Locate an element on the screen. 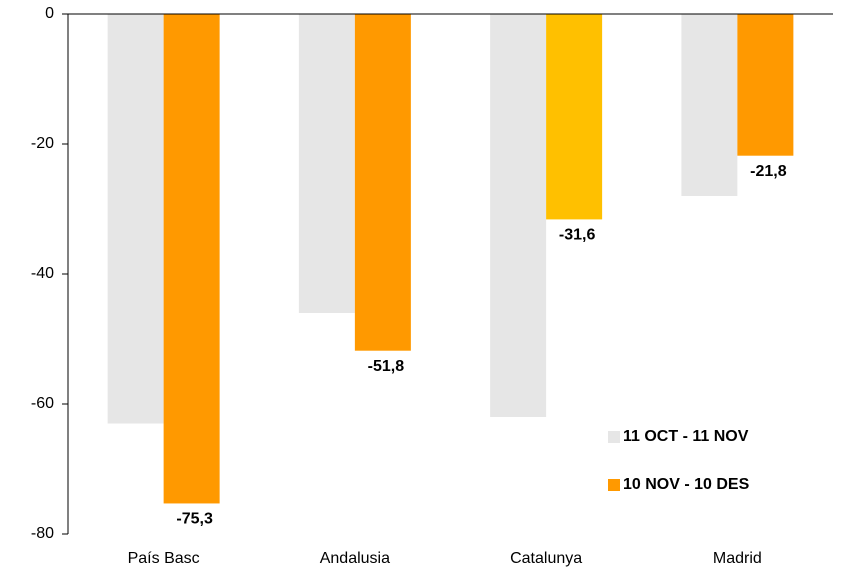  x-tick-label: Madrid is located at coordinates (737, 558).